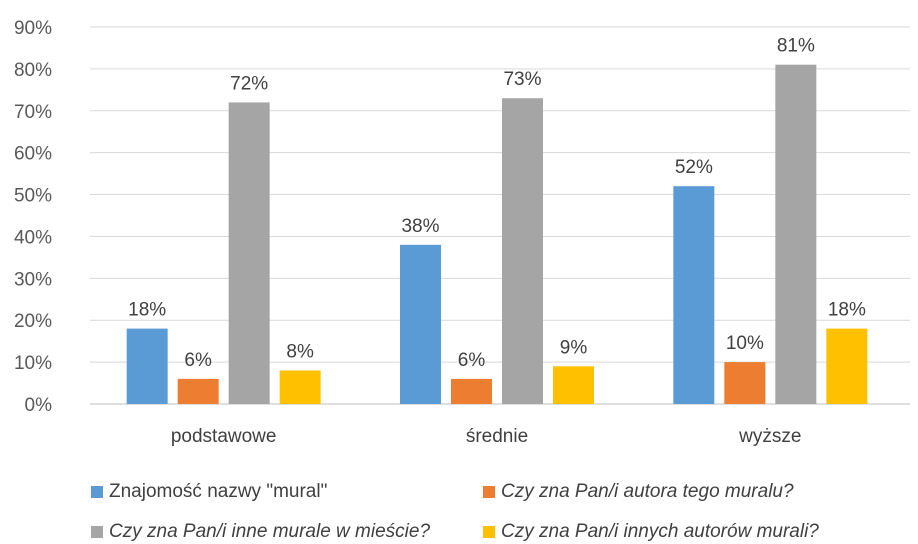  I want to click on data-label: 73%, so click(522, 79).